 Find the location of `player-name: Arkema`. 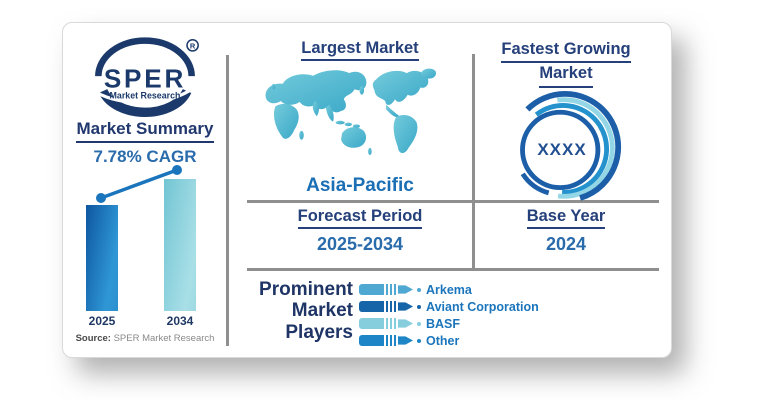

player-name: Arkema is located at coordinates (449, 289).